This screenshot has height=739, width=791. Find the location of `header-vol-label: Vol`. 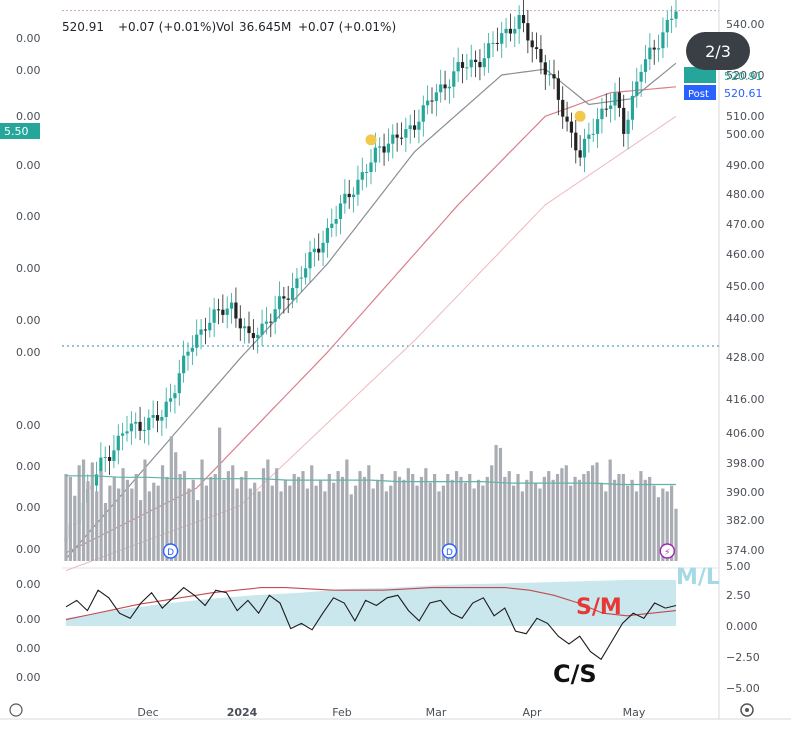

header-vol-label: Vol is located at coordinates (225, 27).